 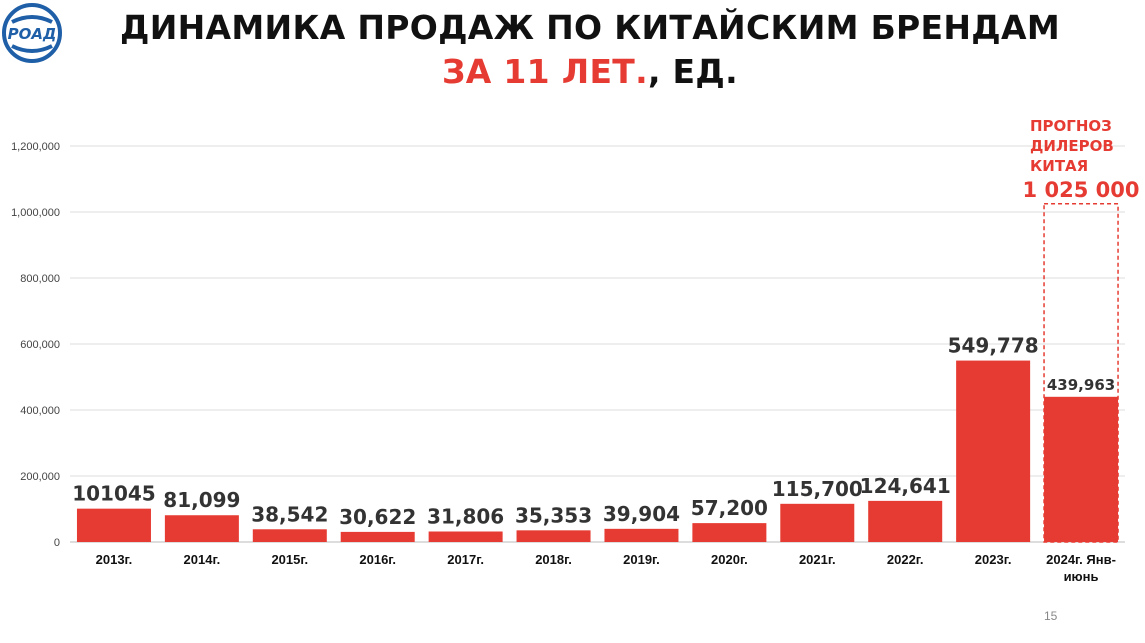 What do you see at coordinates (40, 279) in the screenshot?
I see `y-tick-label: 800,000` at bounding box center [40, 279].